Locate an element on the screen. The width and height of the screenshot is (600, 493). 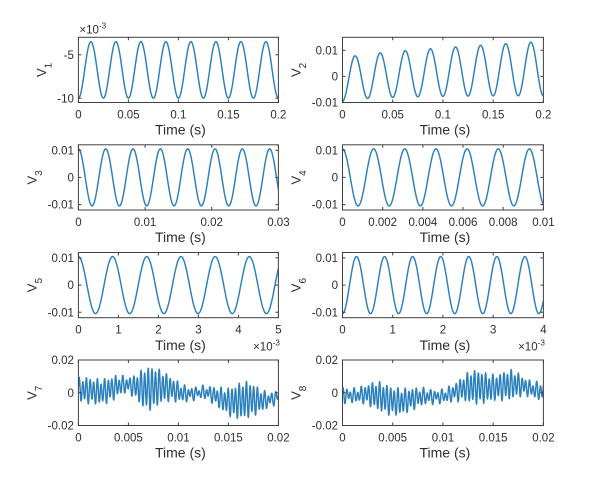
svg-text: 0.004 is located at coordinates (423, 223).